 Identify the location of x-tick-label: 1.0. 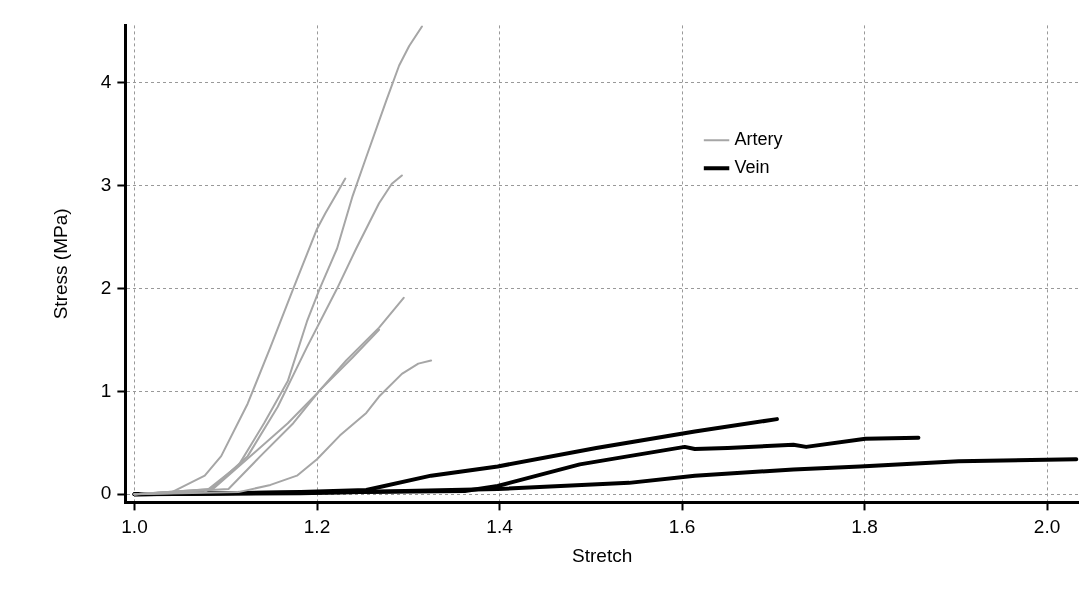
(134, 527).